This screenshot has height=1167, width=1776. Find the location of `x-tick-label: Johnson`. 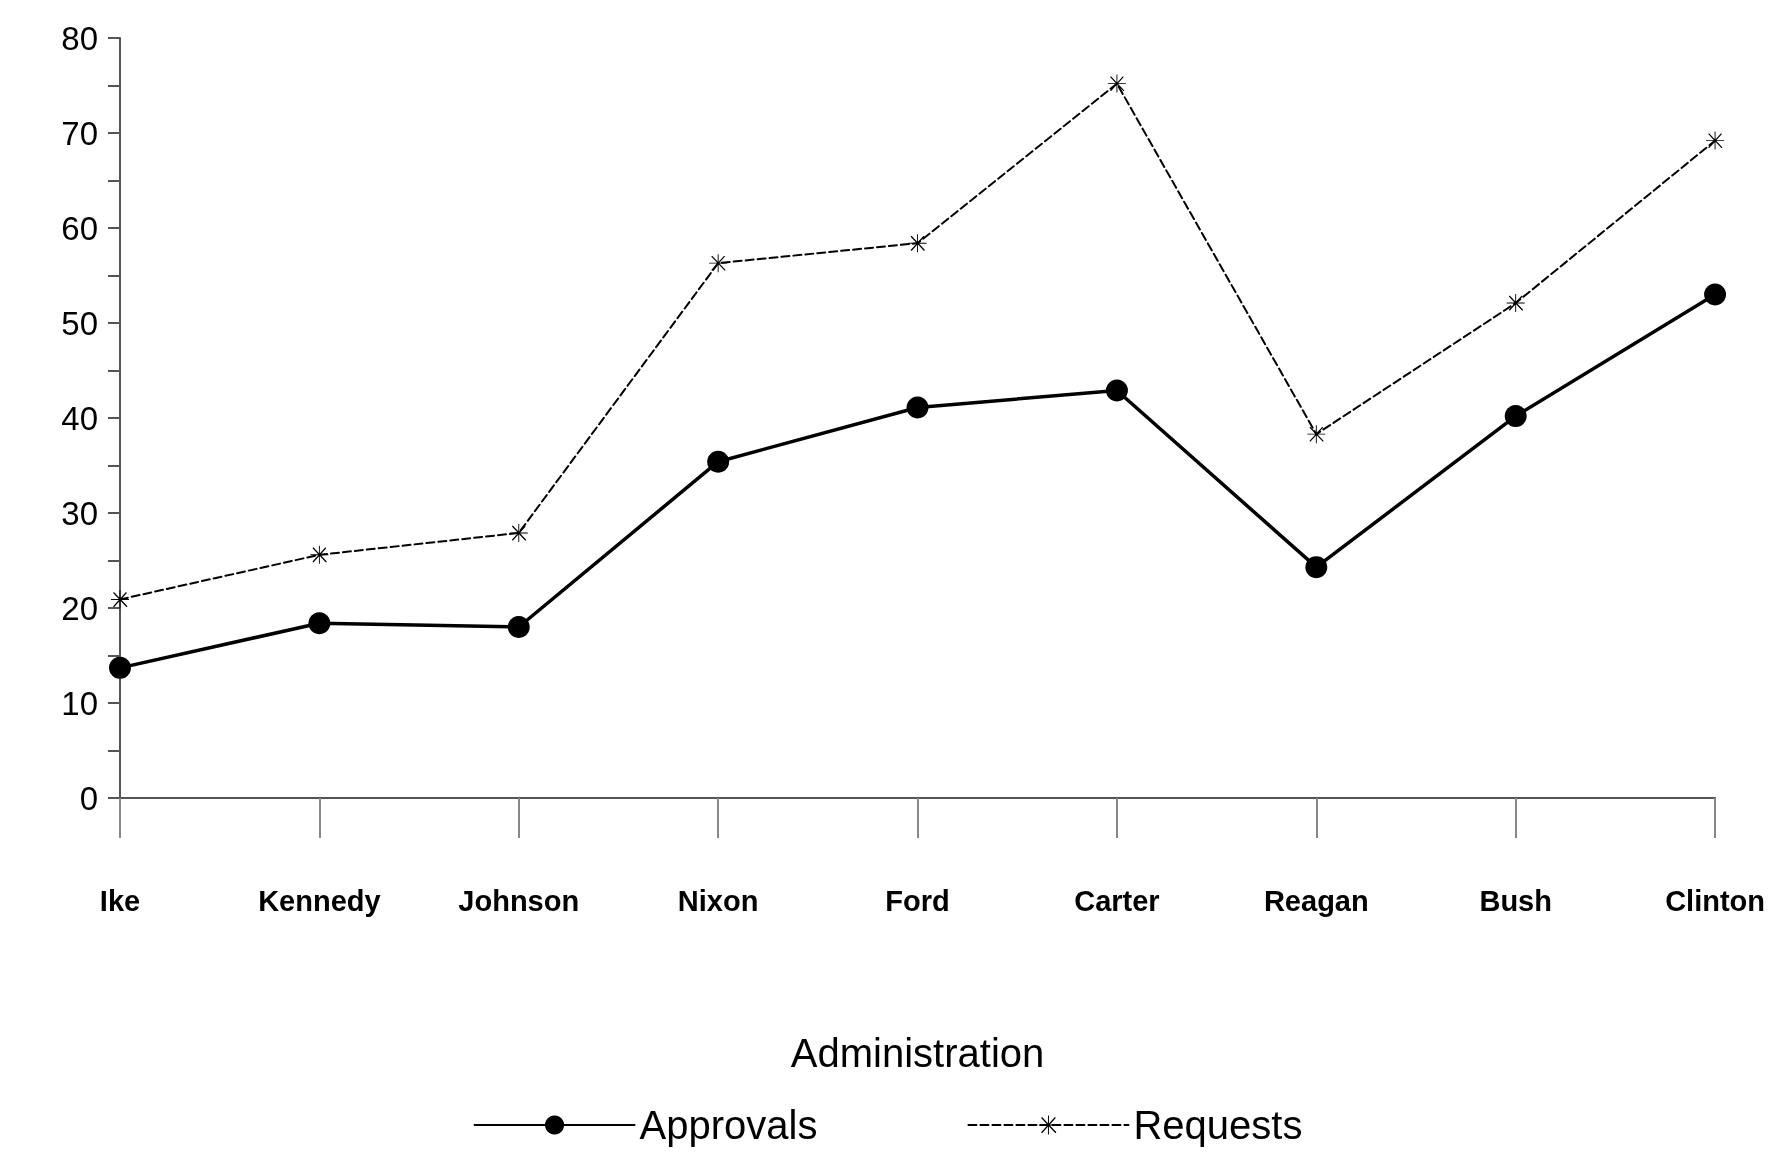

x-tick-label: Johnson is located at coordinates (519, 900).